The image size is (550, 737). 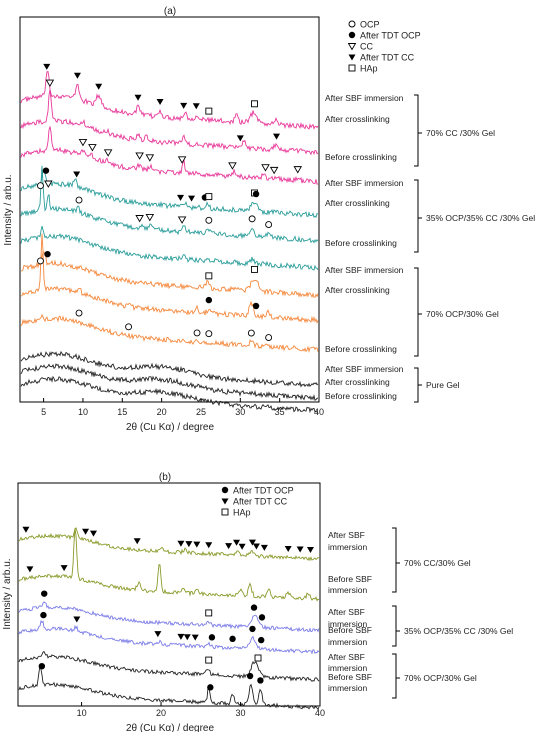 What do you see at coordinates (366, 47) in the screenshot?
I see `legend-label: CC` at bounding box center [366, 47].